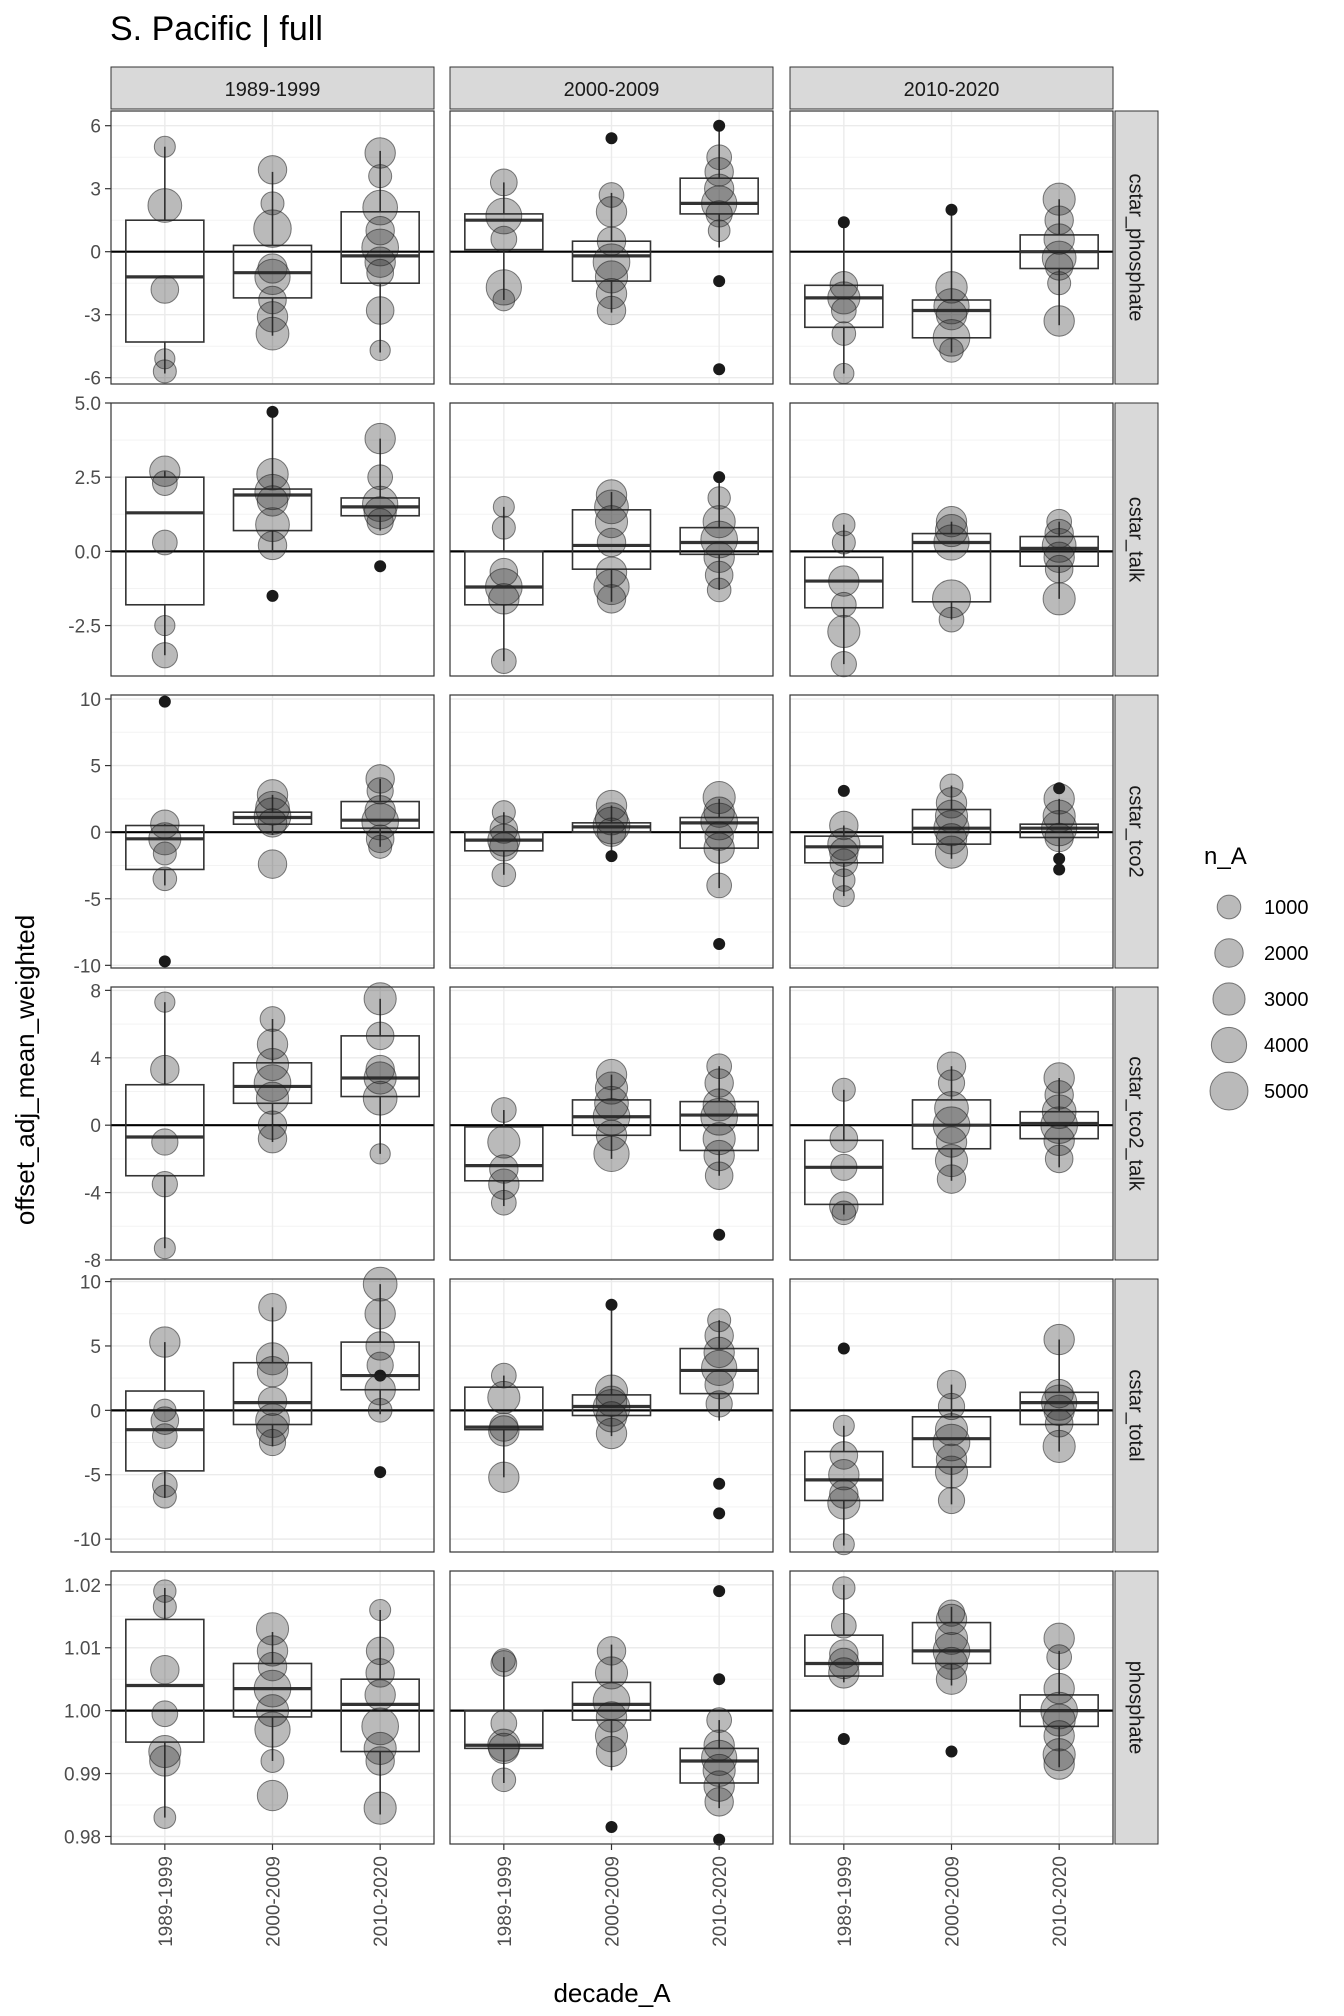 Image resolution: width=1344 pixels, height=2016 pixels. I want to click on y-tick-label: 0, so click(95, 833).